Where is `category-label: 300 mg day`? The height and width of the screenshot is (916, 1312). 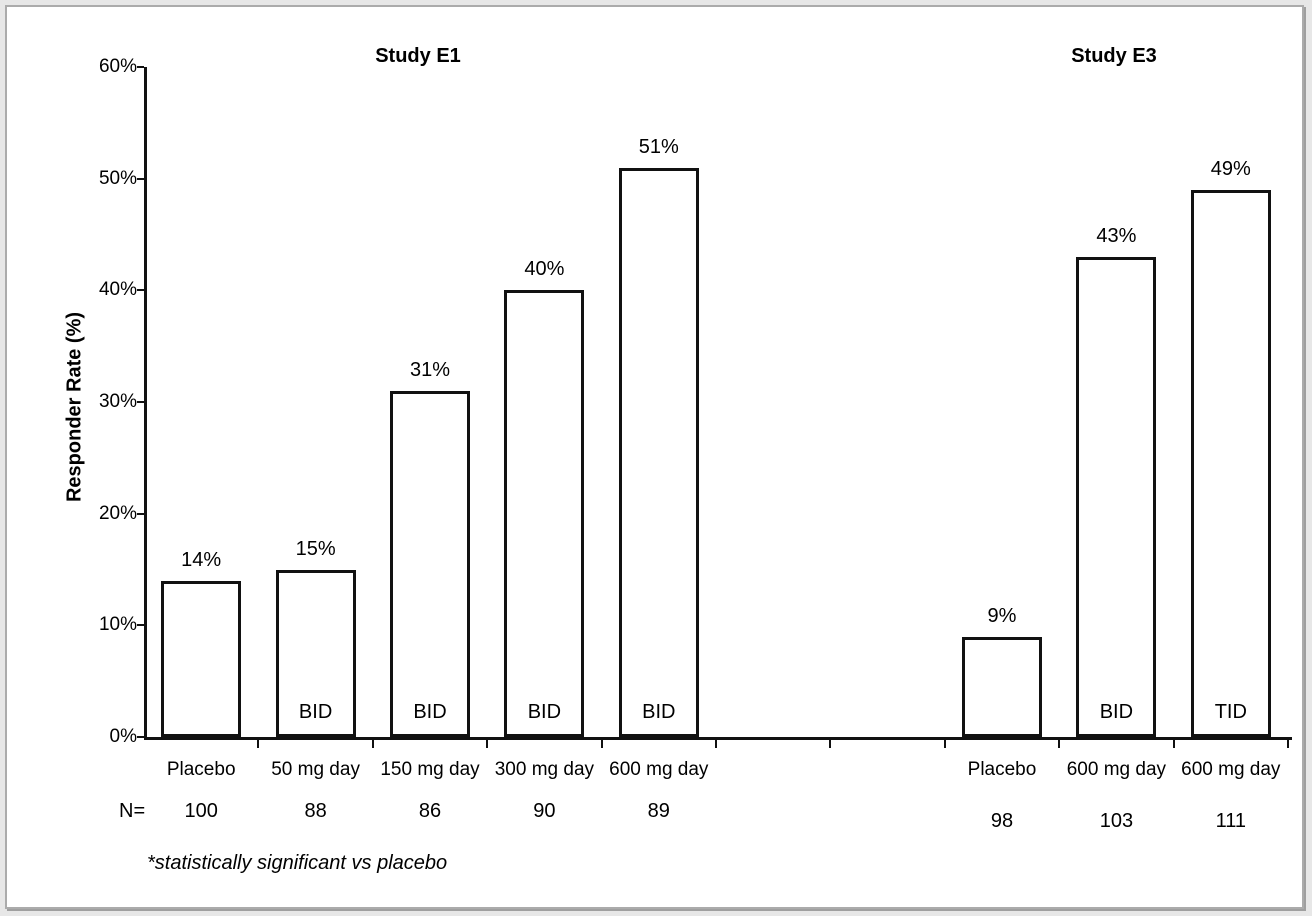
category-label: 300 mg day is located at coordinates (544, 769).